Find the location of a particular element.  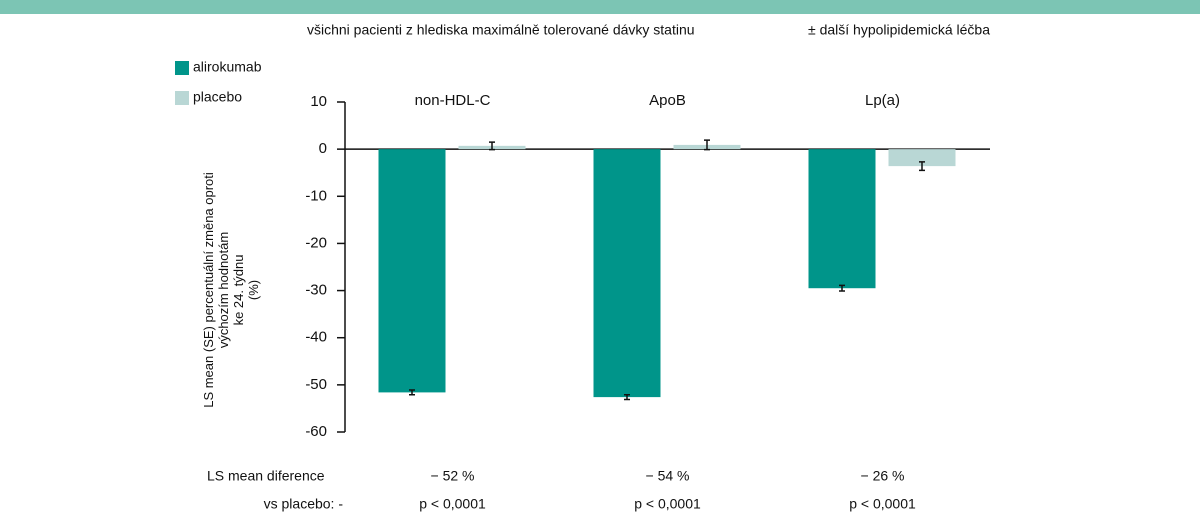

y-tick-label: 0 is located at coordinates (323, 148).